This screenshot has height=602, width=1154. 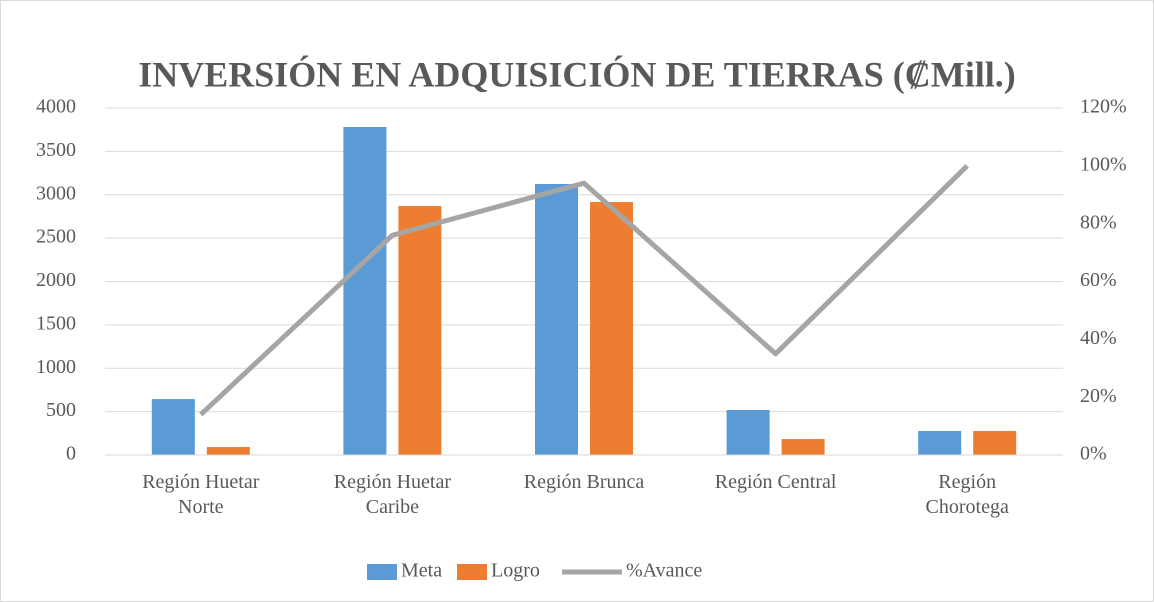 What do you see at coordinates (1103, 164) in the screenshot?
I see `y2-tick-label: 100%` at bounding box center [1103, 164].